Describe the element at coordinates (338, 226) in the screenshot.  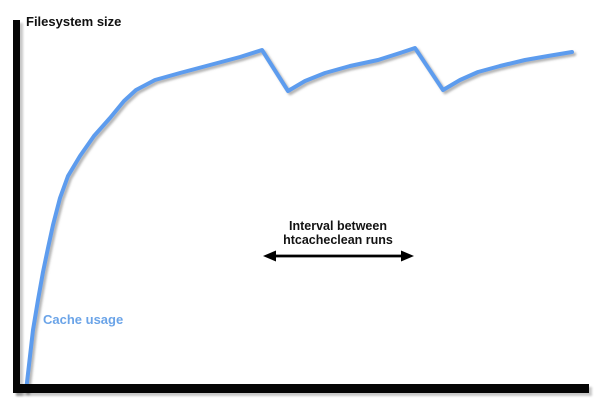
I see `interval-annotation-line1: Interval between` at that location.